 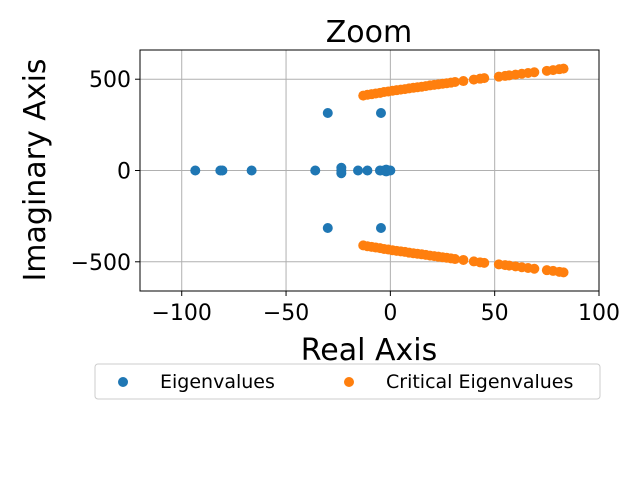 I want to click on legend-label-eigenvalues: Eigenvalues, so click(x=217, y=382).